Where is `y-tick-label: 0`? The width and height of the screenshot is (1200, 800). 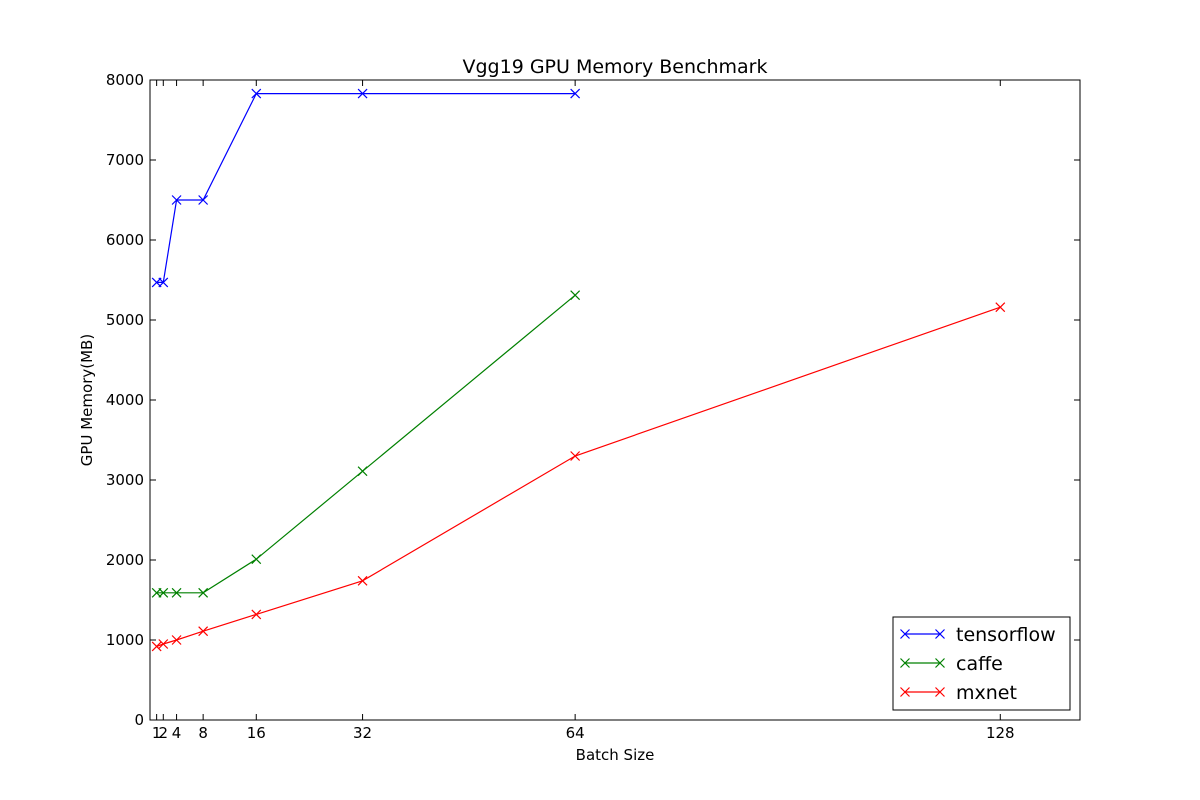
y-tick-label: 0 is located at coordinates (139, 720).